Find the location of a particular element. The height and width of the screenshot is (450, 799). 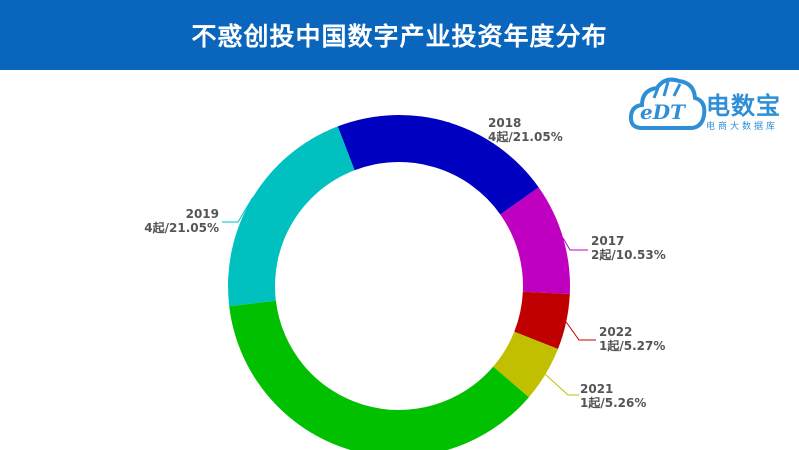

page-title: 不惑创投中国数字产业投资年度分布 is located at coordinates (399, 36).